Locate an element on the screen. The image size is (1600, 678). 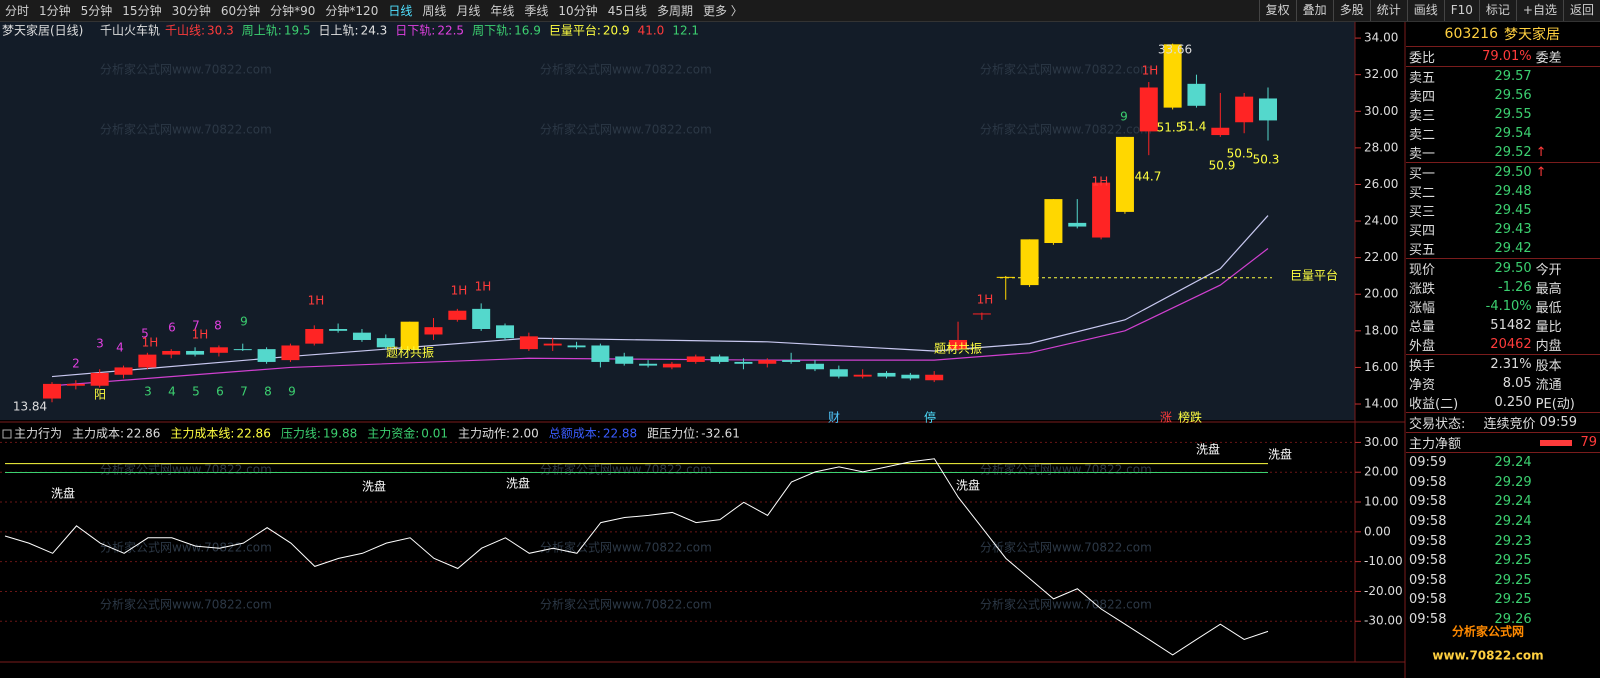
chart-annotation: 4 is located at coordinates (172, 392).